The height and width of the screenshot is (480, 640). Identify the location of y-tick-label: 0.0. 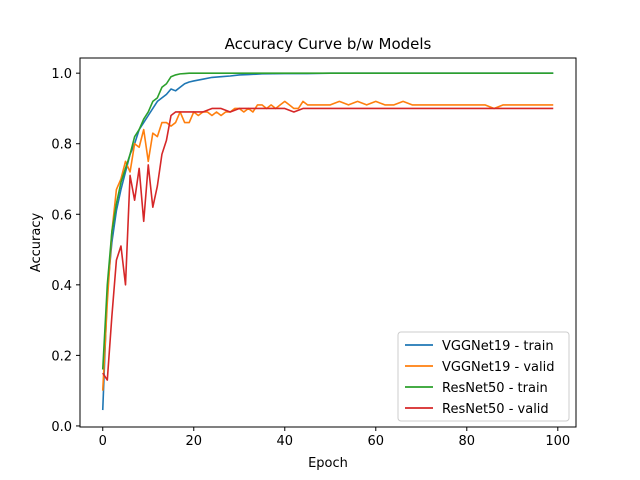
(61, 427).